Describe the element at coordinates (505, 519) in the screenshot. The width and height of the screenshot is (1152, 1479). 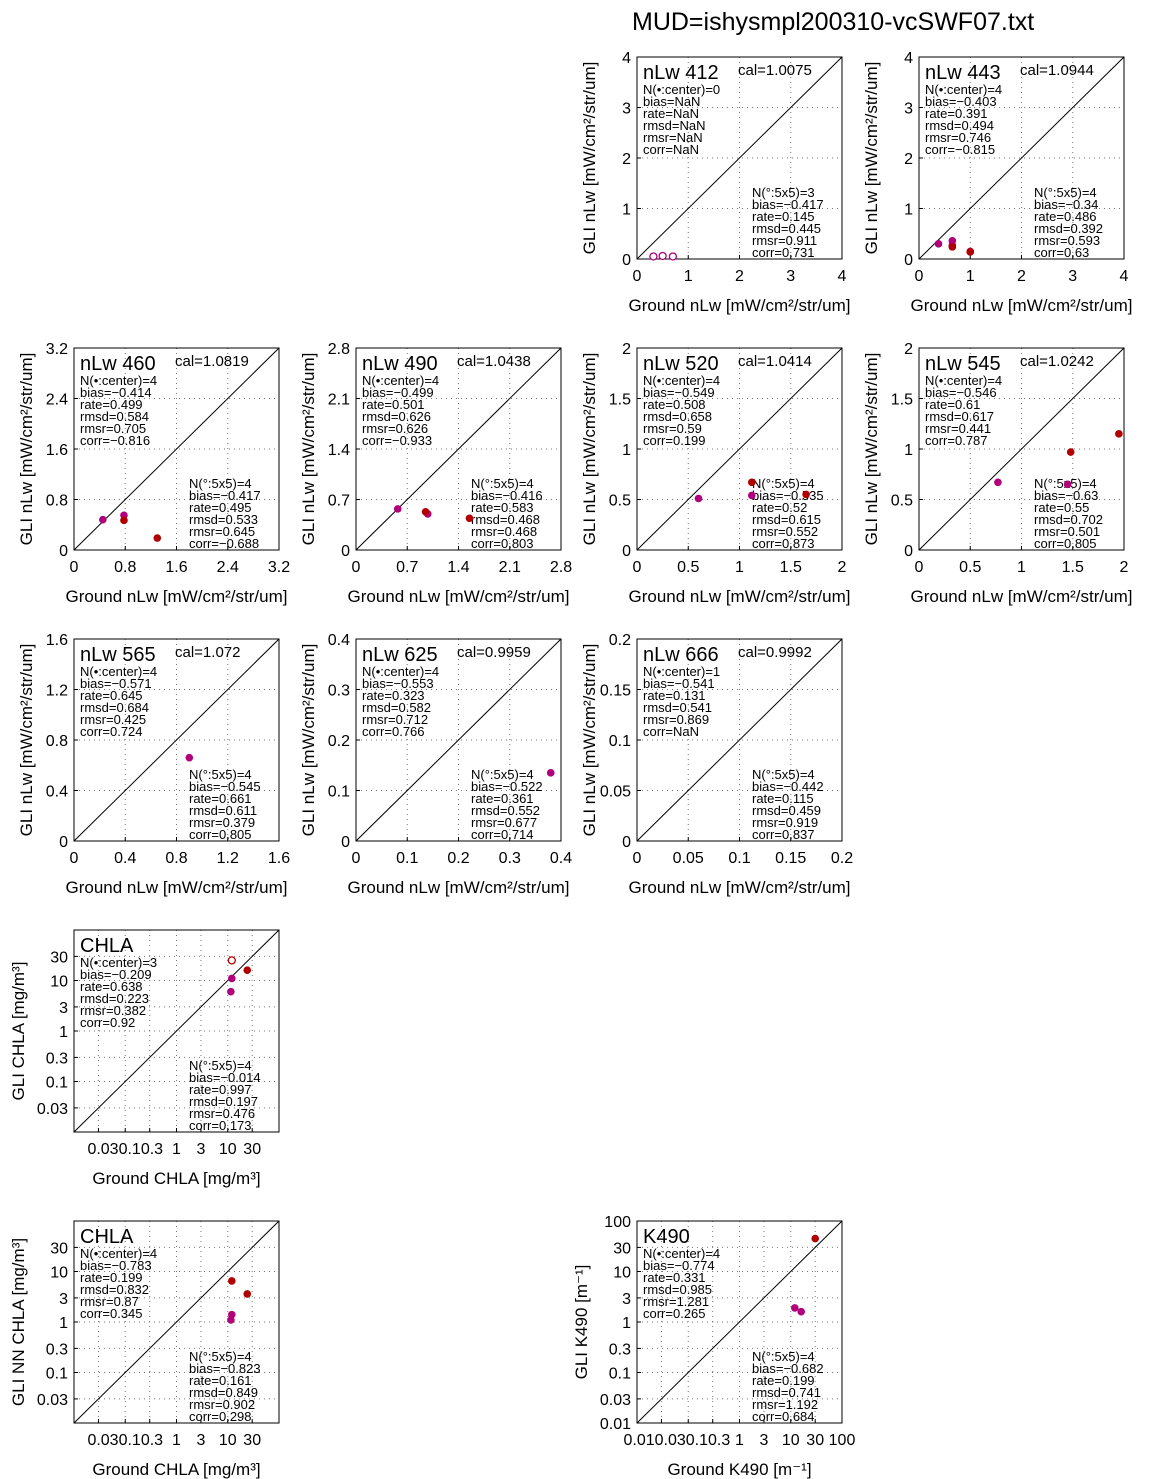
I see `stats-5x5-line: rmsd=0.468` at that location.